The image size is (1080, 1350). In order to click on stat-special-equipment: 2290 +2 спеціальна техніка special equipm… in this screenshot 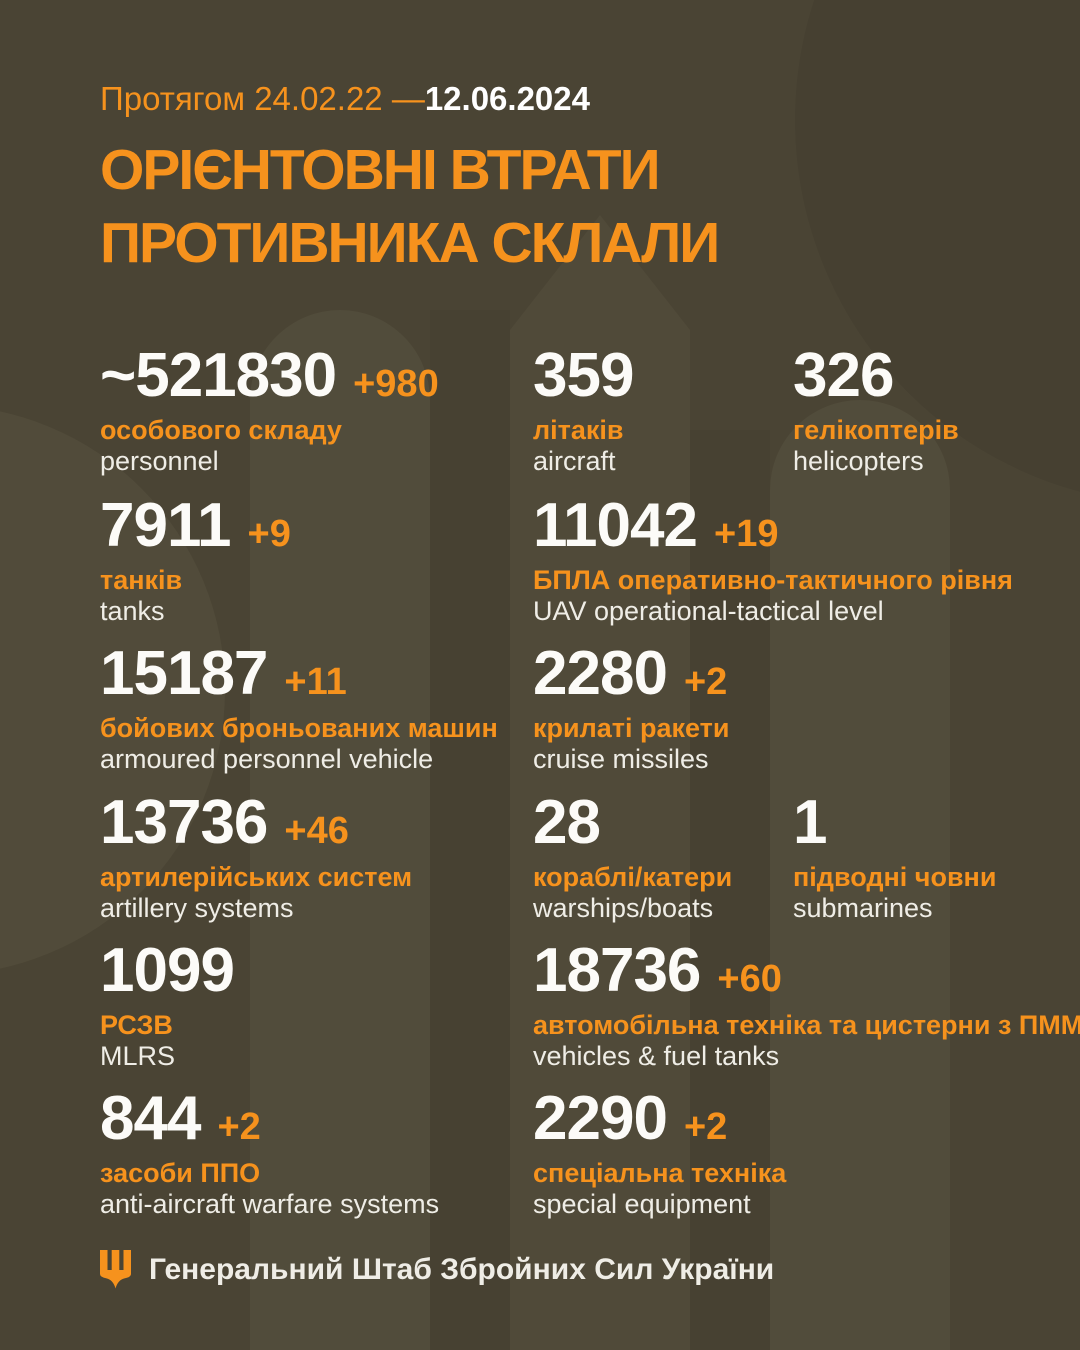, I will do `click(659, 1154)`.